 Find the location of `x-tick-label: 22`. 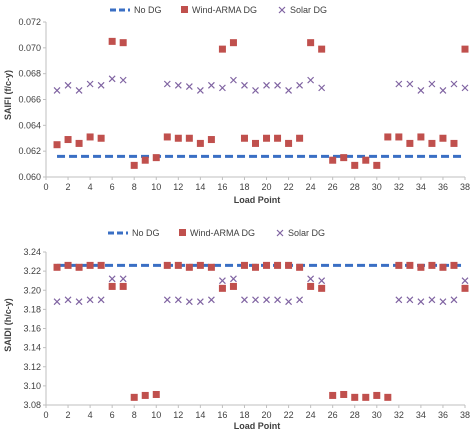

x-tick-label: 22 is located at coordinates (289, 187).